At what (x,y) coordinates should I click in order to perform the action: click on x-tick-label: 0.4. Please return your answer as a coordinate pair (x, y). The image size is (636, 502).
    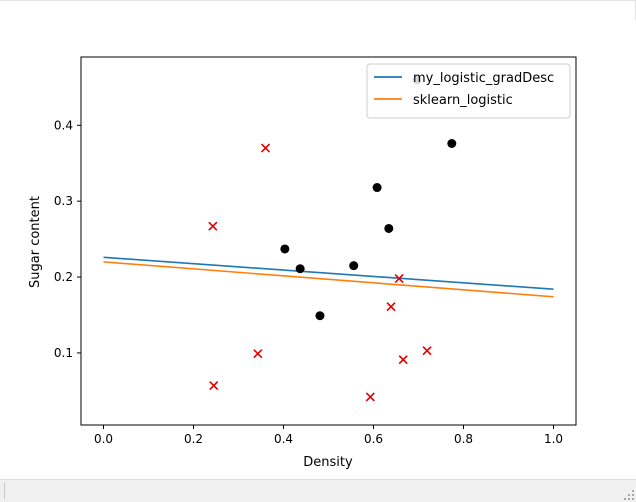
    Looking at the image, I should click on (283, 439).